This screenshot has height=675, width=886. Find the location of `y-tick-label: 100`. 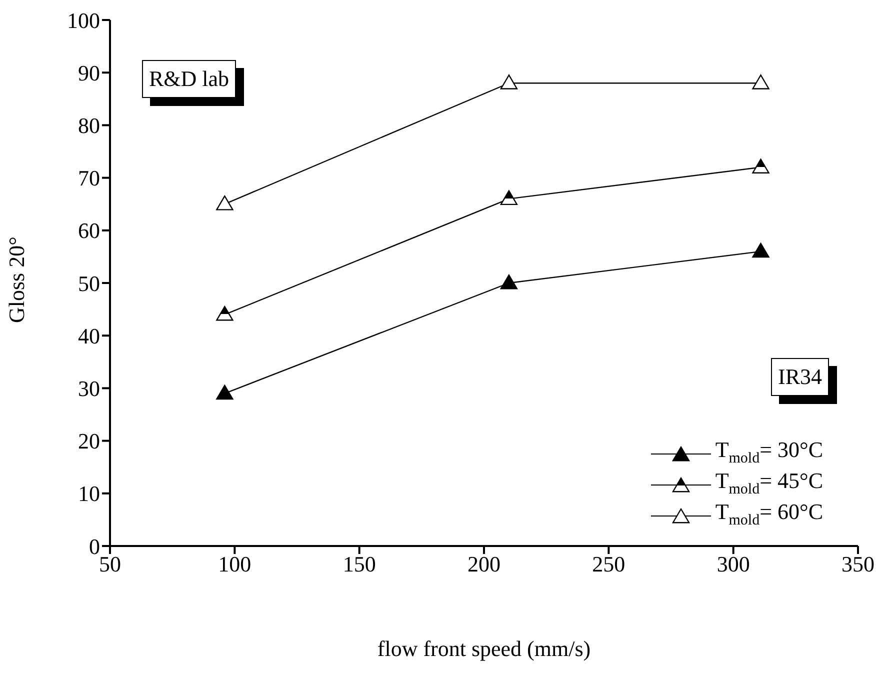

y-tick-label: 100 is located at coordinates (83, 20).